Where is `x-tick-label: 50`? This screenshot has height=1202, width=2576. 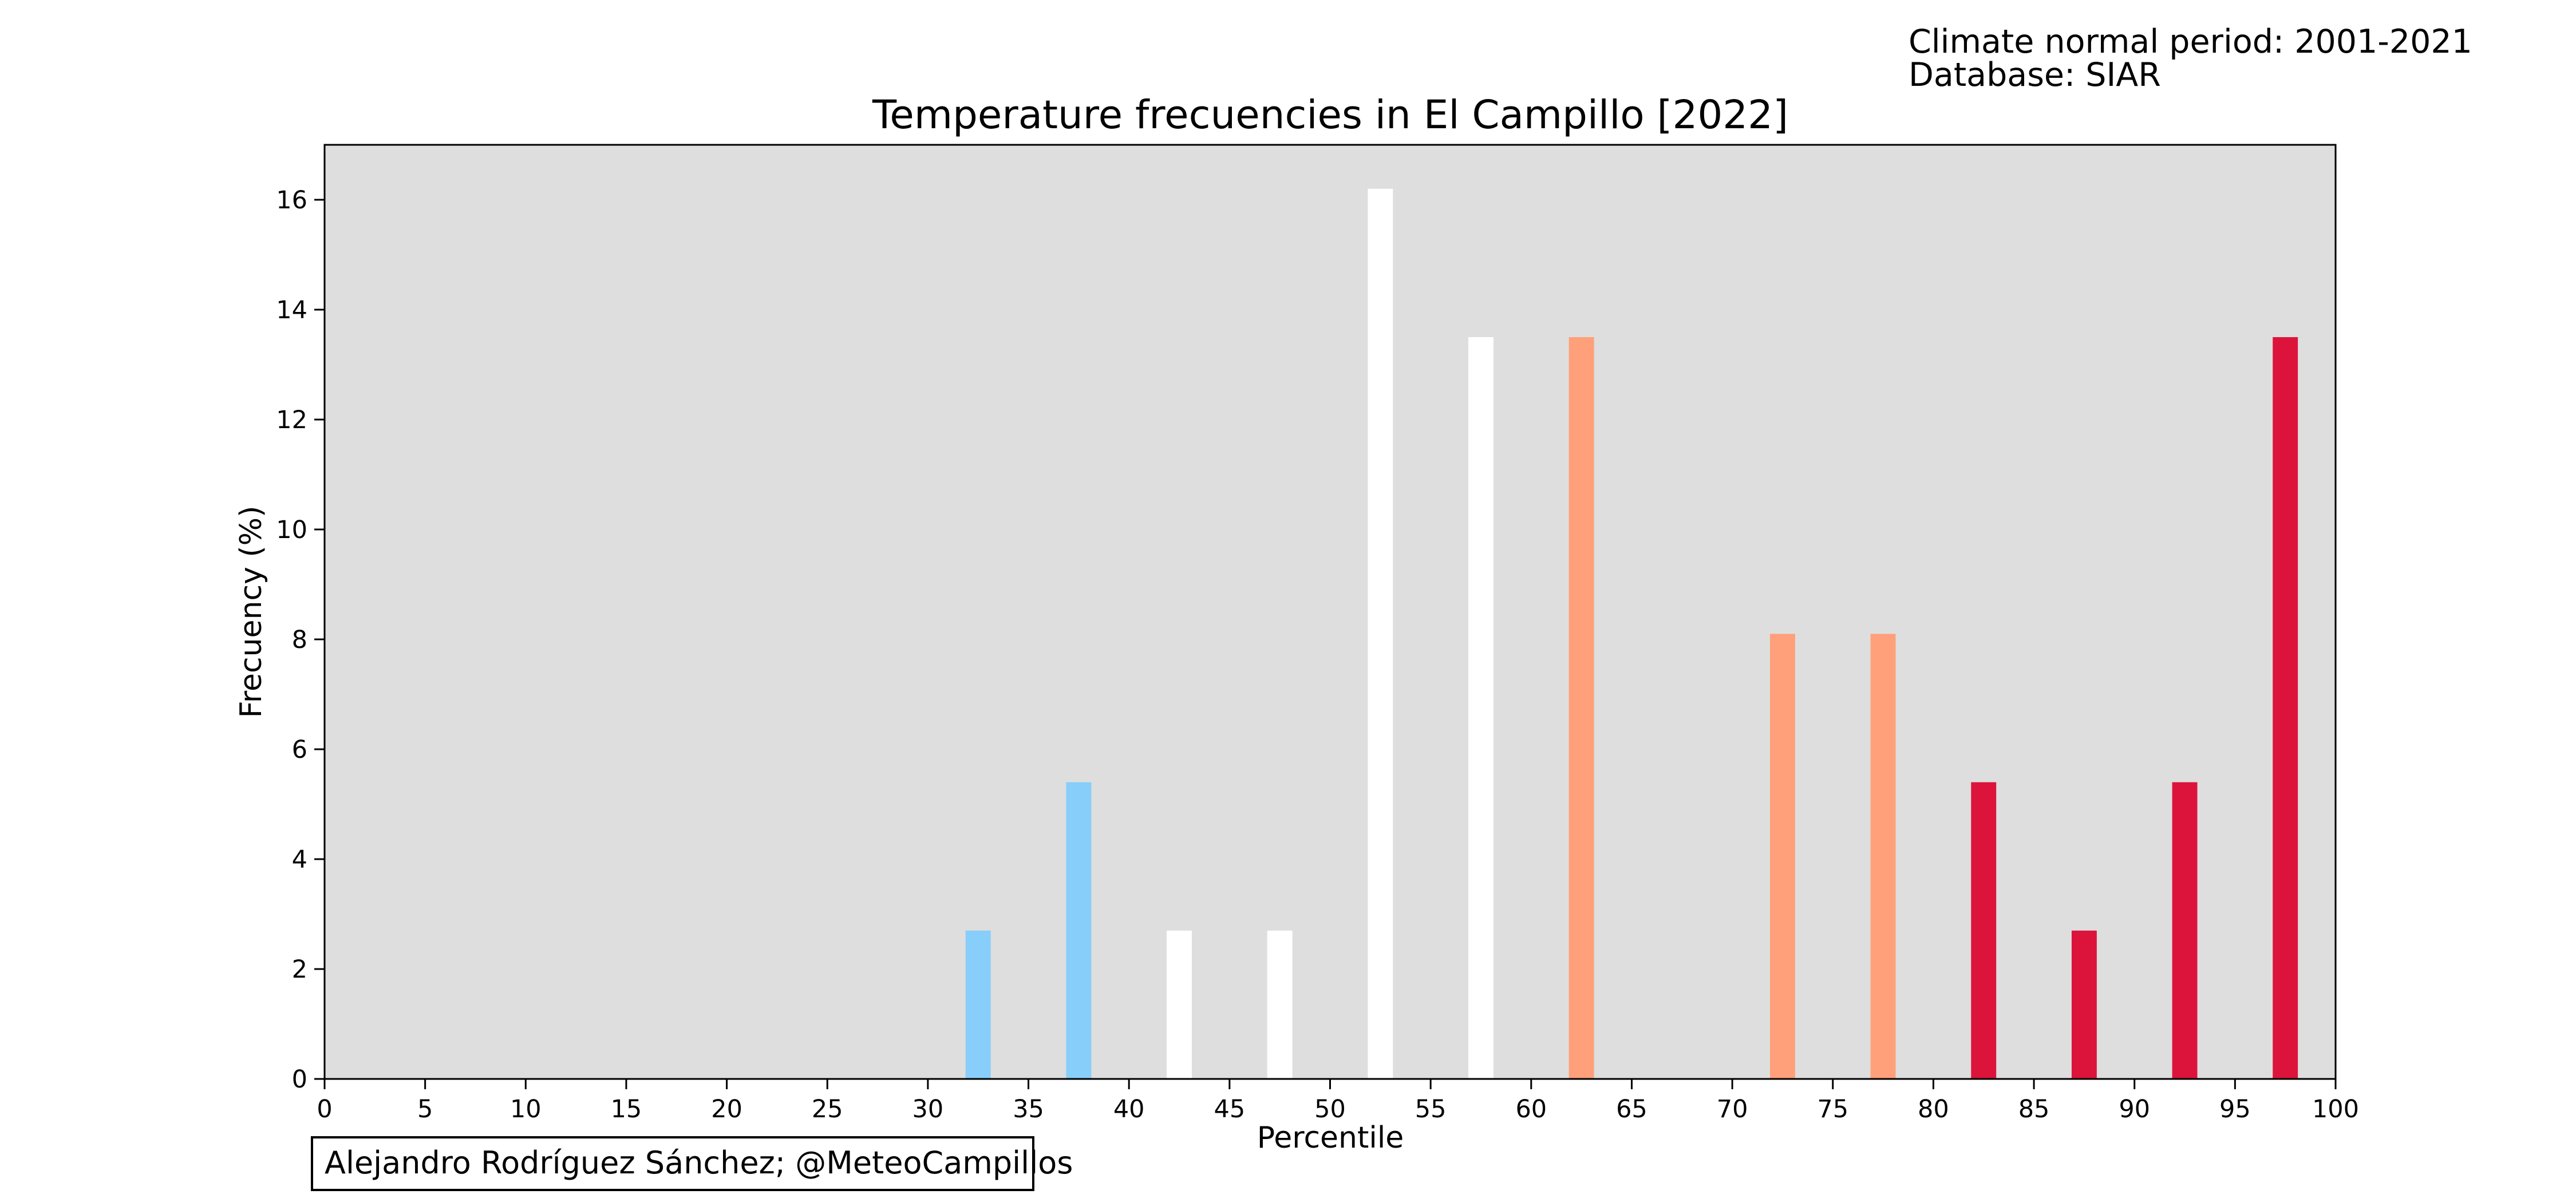
x-tick-label: 50 is located at coordinates (1330, 1109).